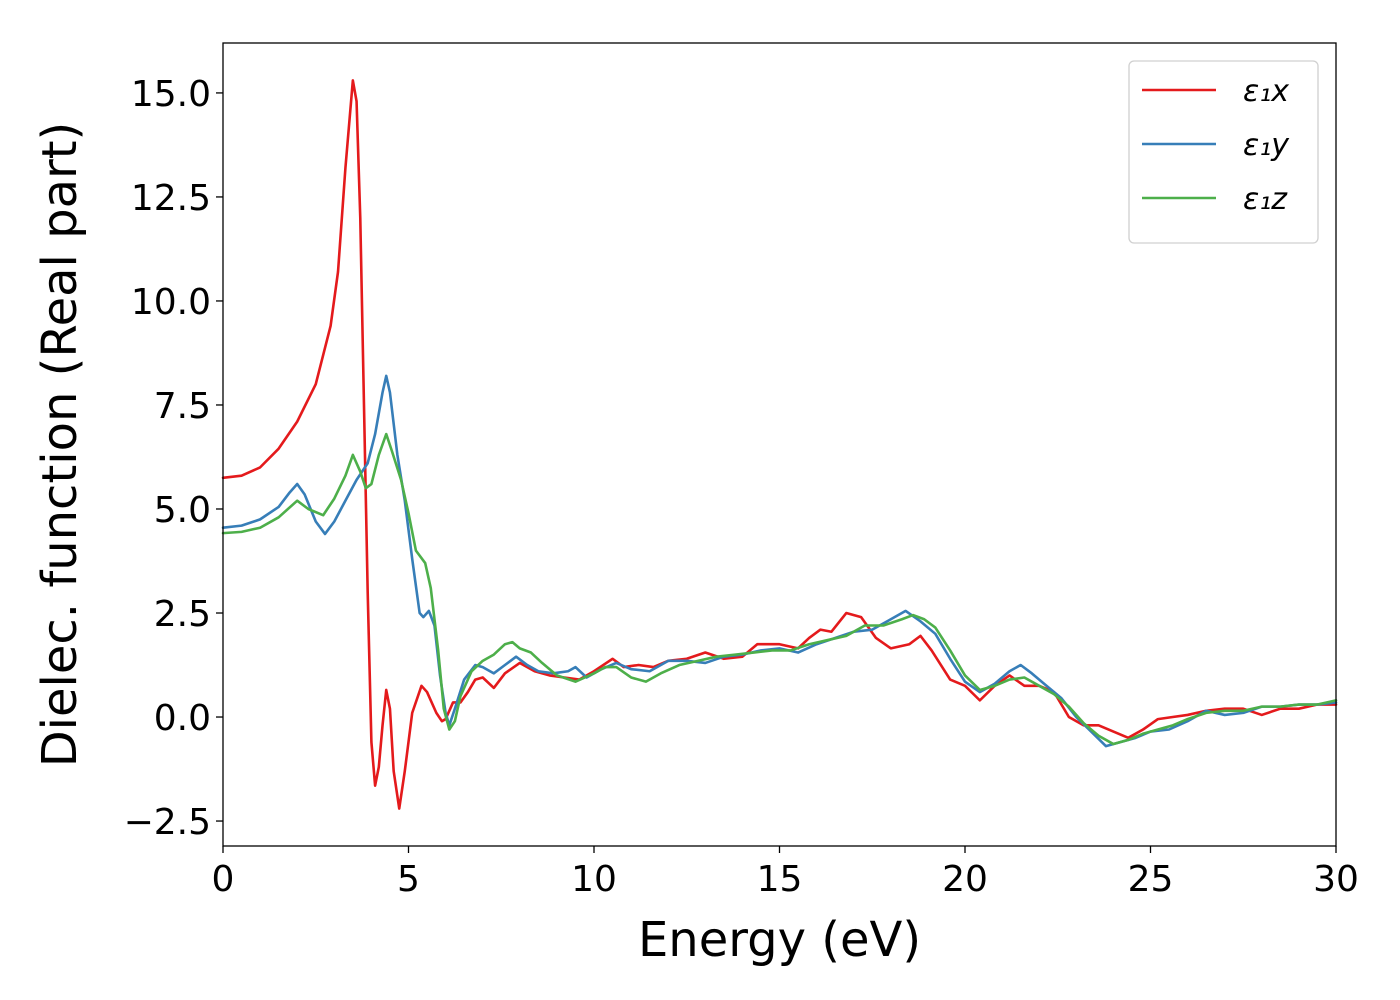 The height and width of the screenshot is (1000, 1400). Describe the element at coordinates (182, 406) in the screenshot. I see `y-tick-label: 7.5` at that location.